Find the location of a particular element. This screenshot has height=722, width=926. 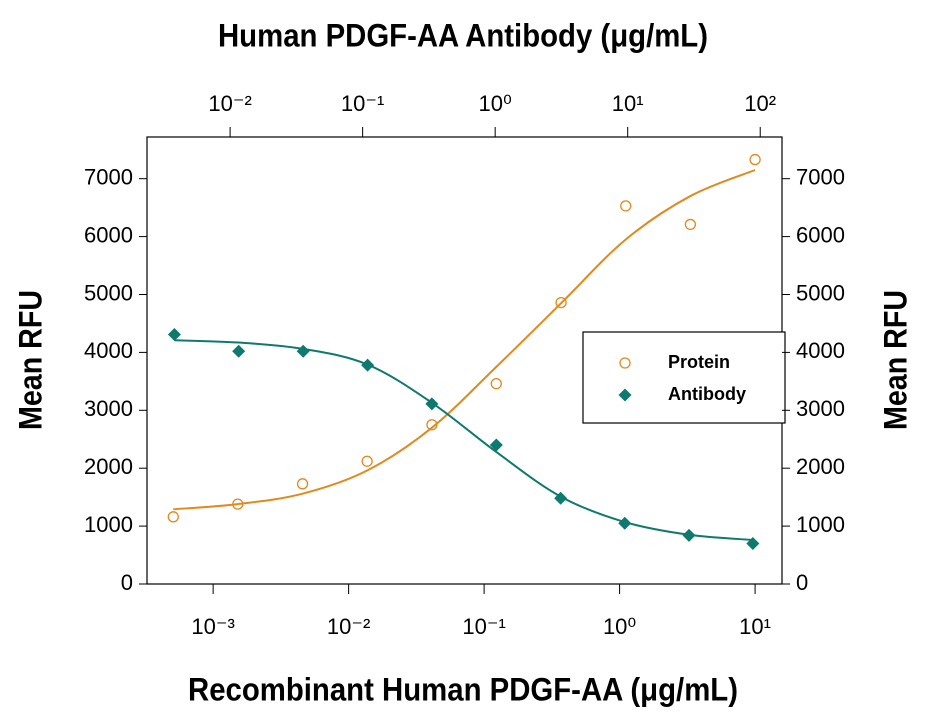

x-tick-label: 10⁻² is located at coordinates (348, 626).